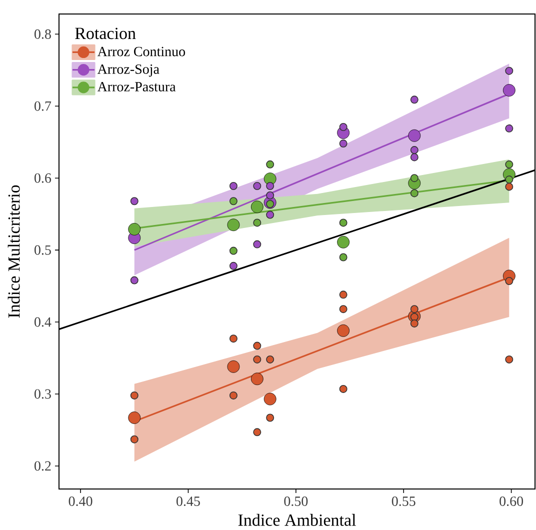  I want to click on y-tick-label: 0.4, so click(43, 322).